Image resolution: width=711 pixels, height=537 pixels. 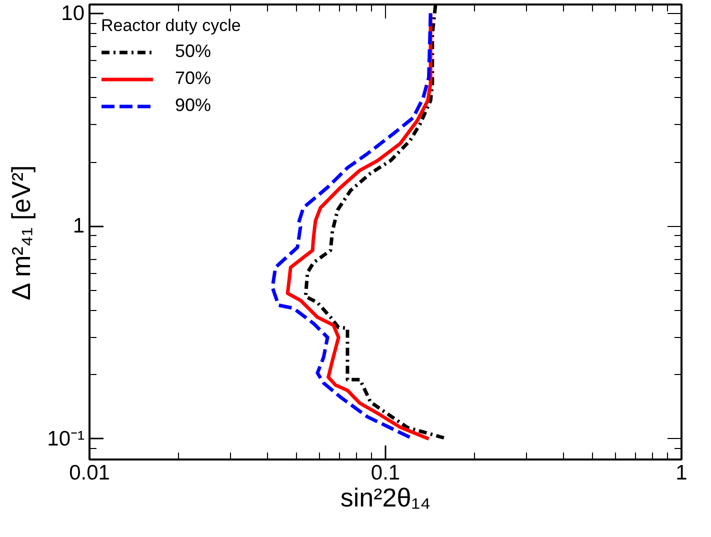 What do you see at coordinates (78, 226) in the screenshot?
I see `y-tick-label: 1` at bounding box center [78, 226].